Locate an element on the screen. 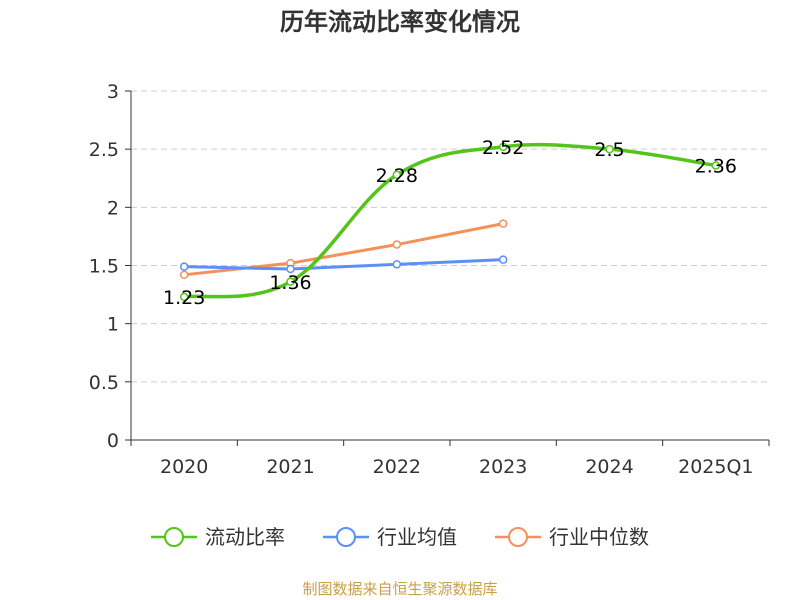  data-label: 2.36 is located at coordinates (716, 166).